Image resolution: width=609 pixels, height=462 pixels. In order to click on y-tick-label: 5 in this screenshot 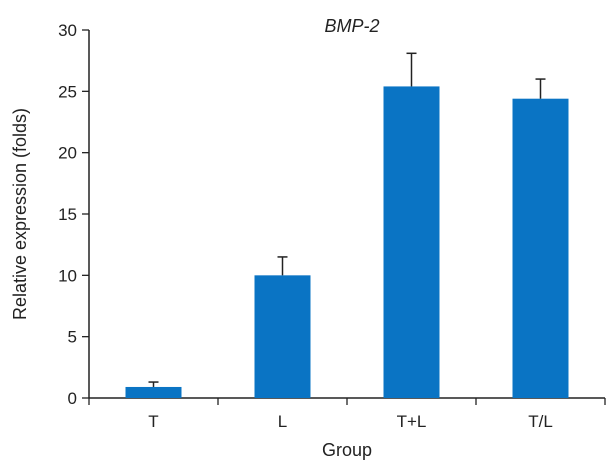, I will do `click(72, 337)`.